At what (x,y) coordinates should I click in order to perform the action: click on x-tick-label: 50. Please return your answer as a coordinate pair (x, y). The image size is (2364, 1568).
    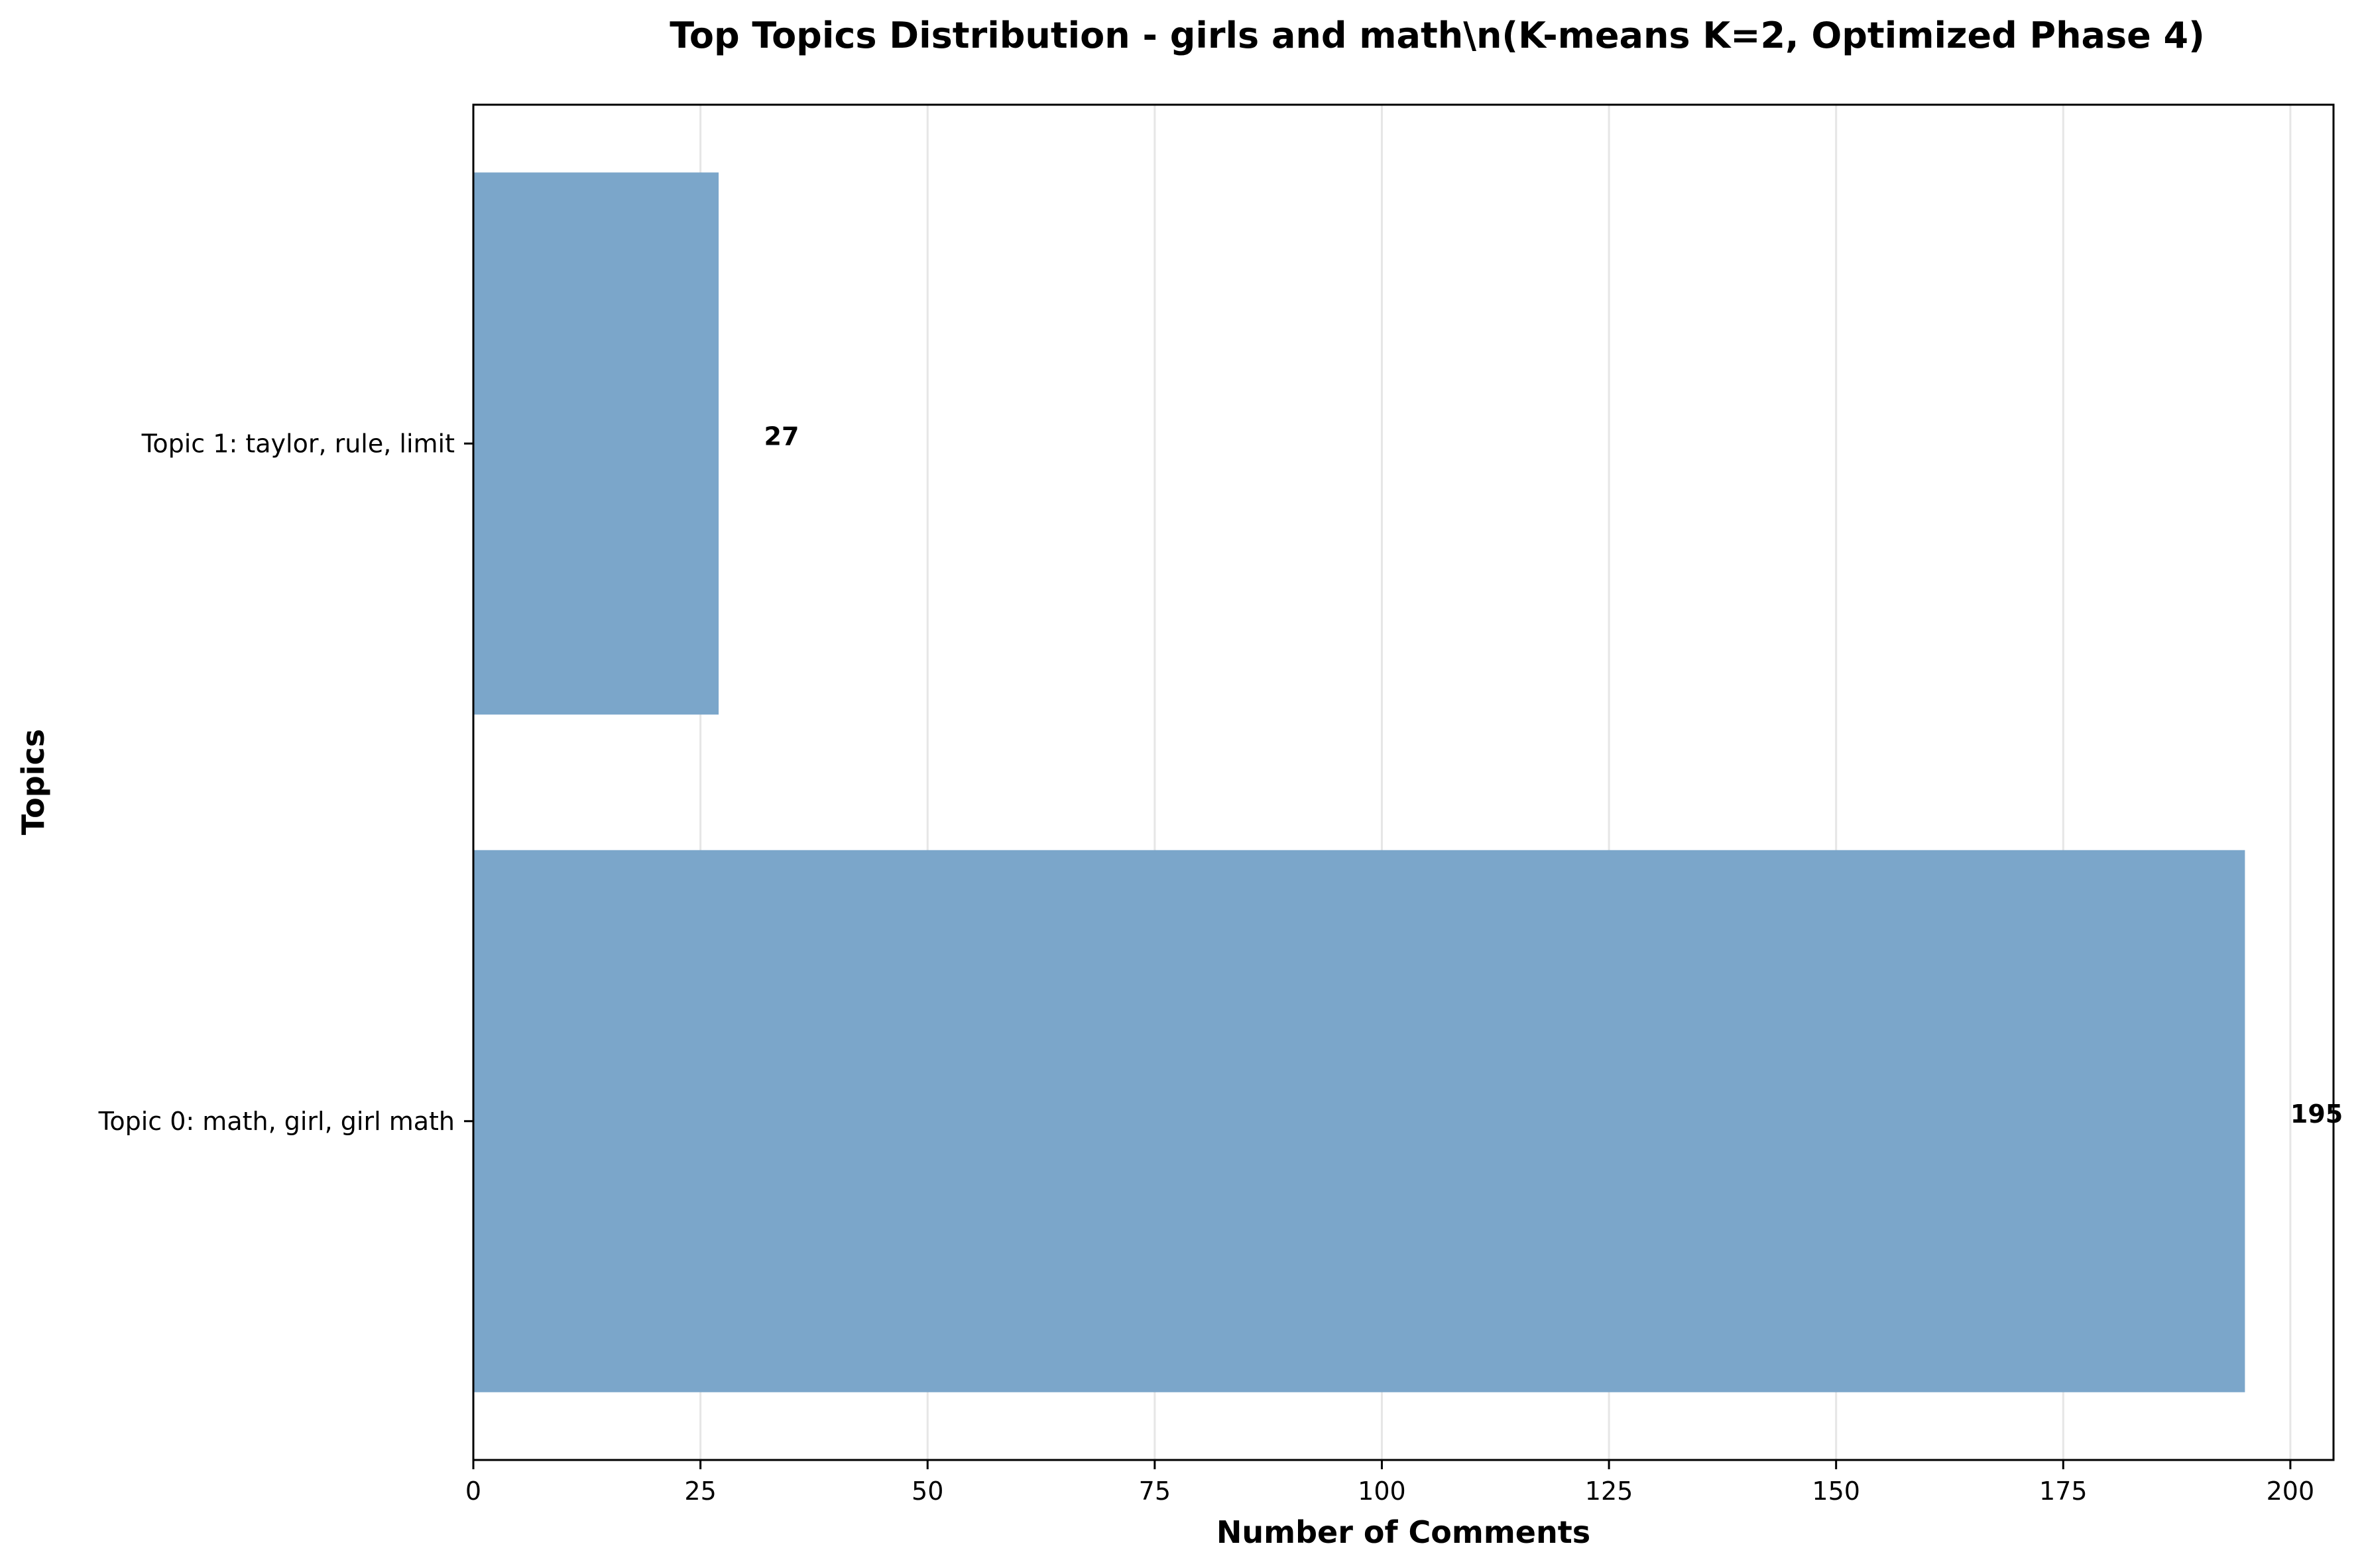
    Looking at the image, I should click on (927, 1491).